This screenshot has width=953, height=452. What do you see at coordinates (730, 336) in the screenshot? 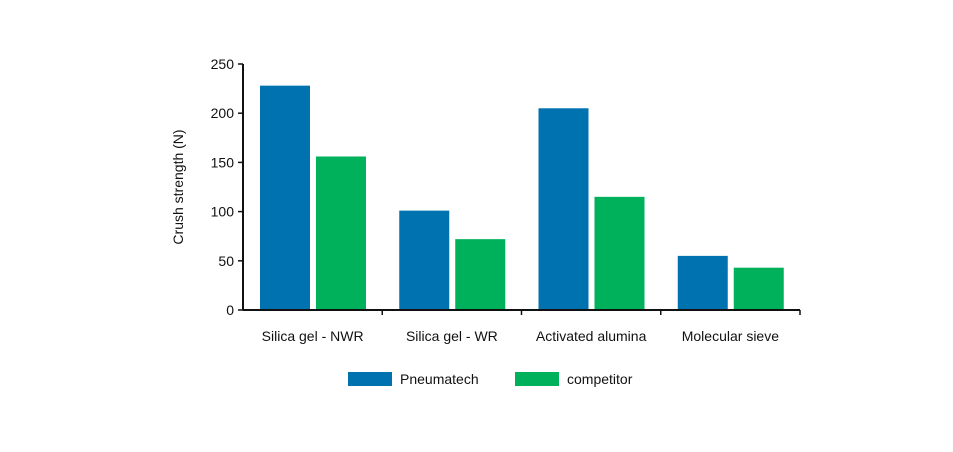
I see `x-tick-label: Molecular sieve` at bounding box center [730, 336].